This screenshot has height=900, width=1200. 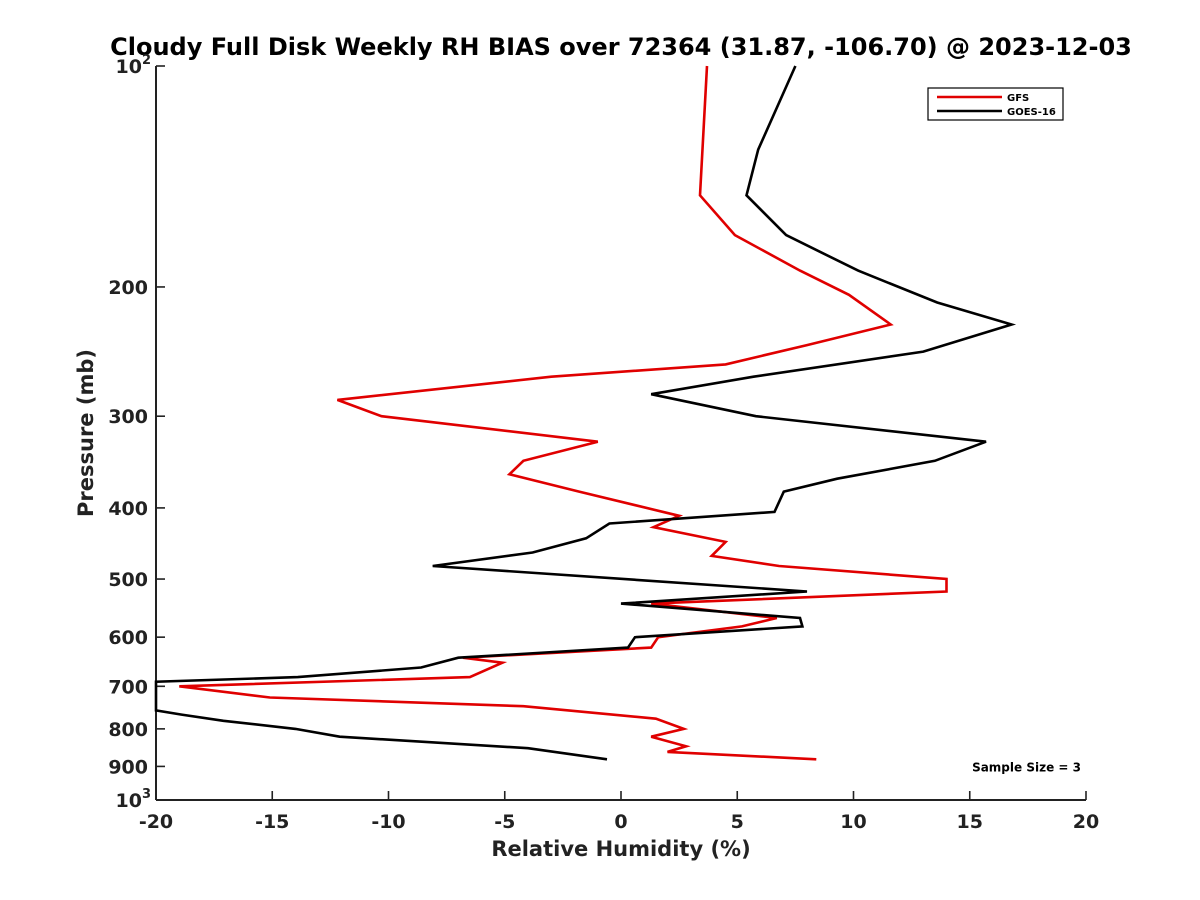 I want to click on x-axis-label: Relative Humidity (%), so click(x=620, y=849).